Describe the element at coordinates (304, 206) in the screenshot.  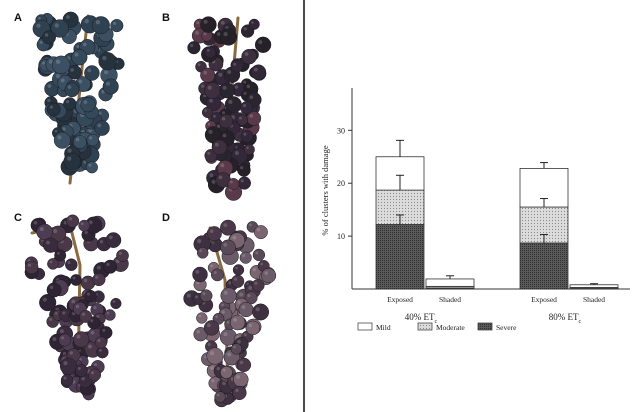
I see `panel-divider` at that location.